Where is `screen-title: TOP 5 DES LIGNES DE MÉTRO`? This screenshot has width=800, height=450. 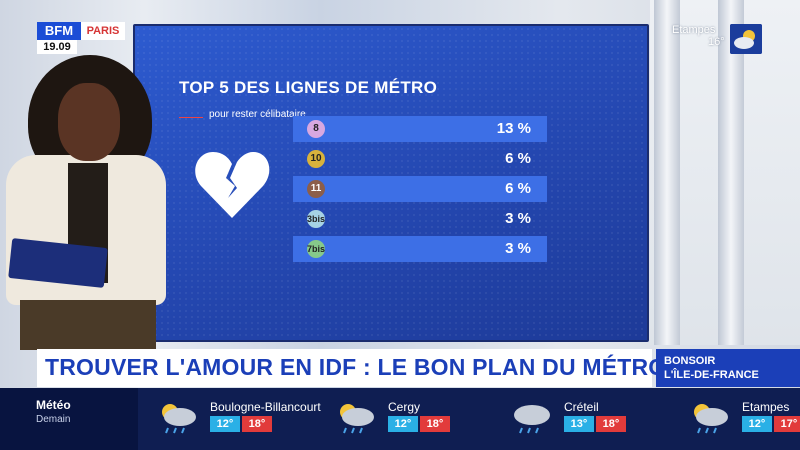
screen-title: TOP 5 DES LIGNES DE MÉTRO is located at coordinates (308, 87).